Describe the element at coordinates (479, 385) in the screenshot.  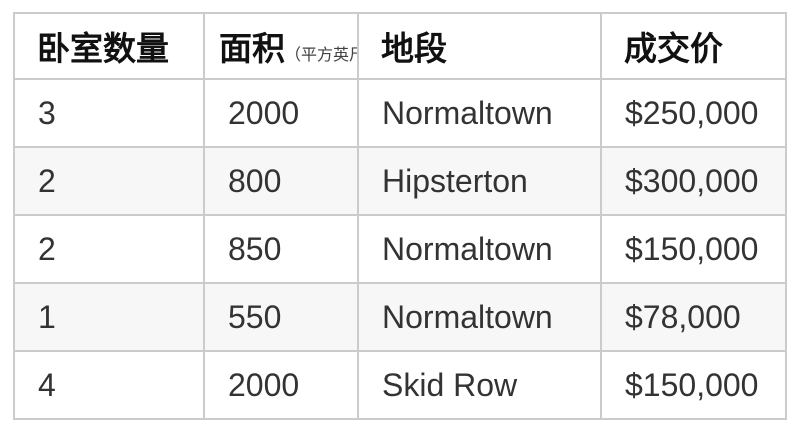
I see `cell-neighborhood: Skid Row` at that location.